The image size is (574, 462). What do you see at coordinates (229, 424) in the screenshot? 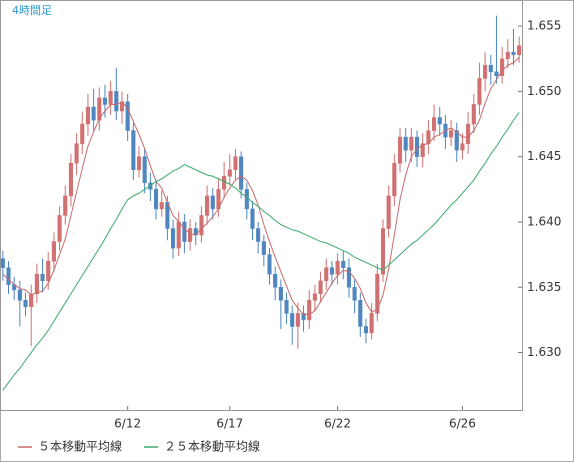
I see `x-tick-label: 6/17` at bounding box center [229, 424].